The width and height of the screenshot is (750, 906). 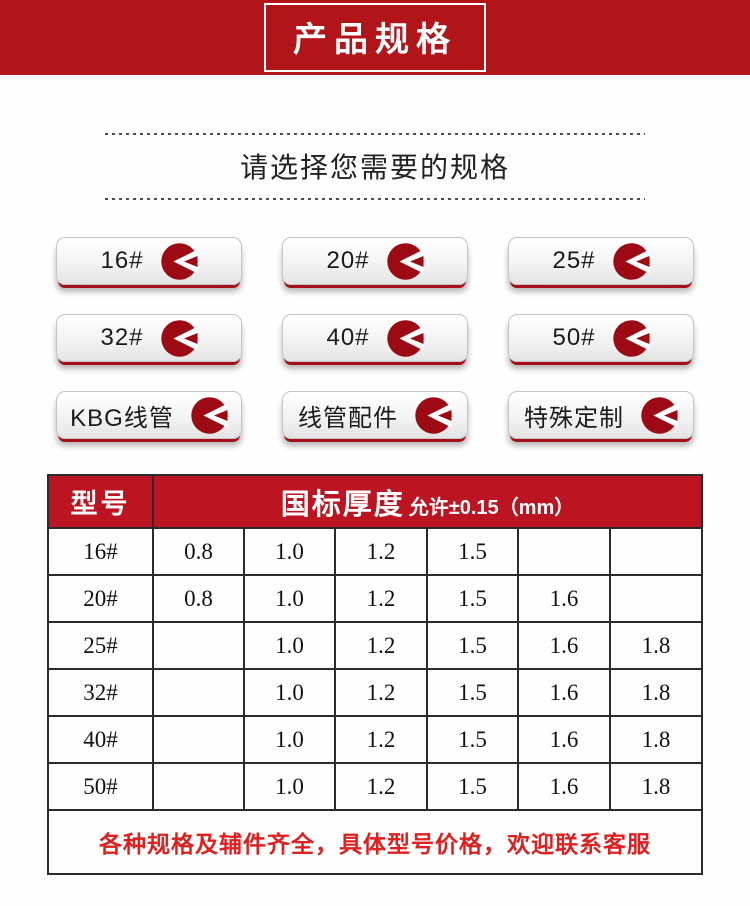 What do you see at coordinates (491, 507) in the screenshot?
I see `thickness-header-sub: 允许±0.15（mm）` at bounding box center [491, 507].